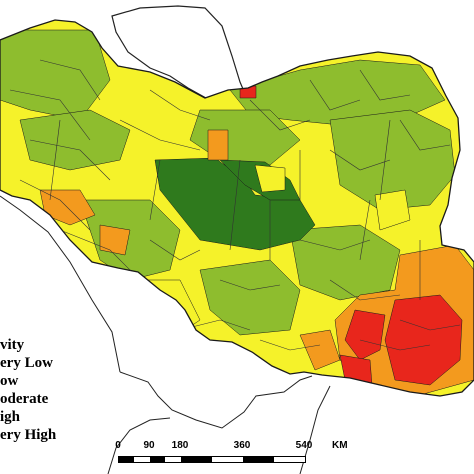 The width and height of the screenshot is (474, 474). Describe the element at coordinates (26, 363) in the screenshot. I see `legend-item-very-low: ery Low` at that location.